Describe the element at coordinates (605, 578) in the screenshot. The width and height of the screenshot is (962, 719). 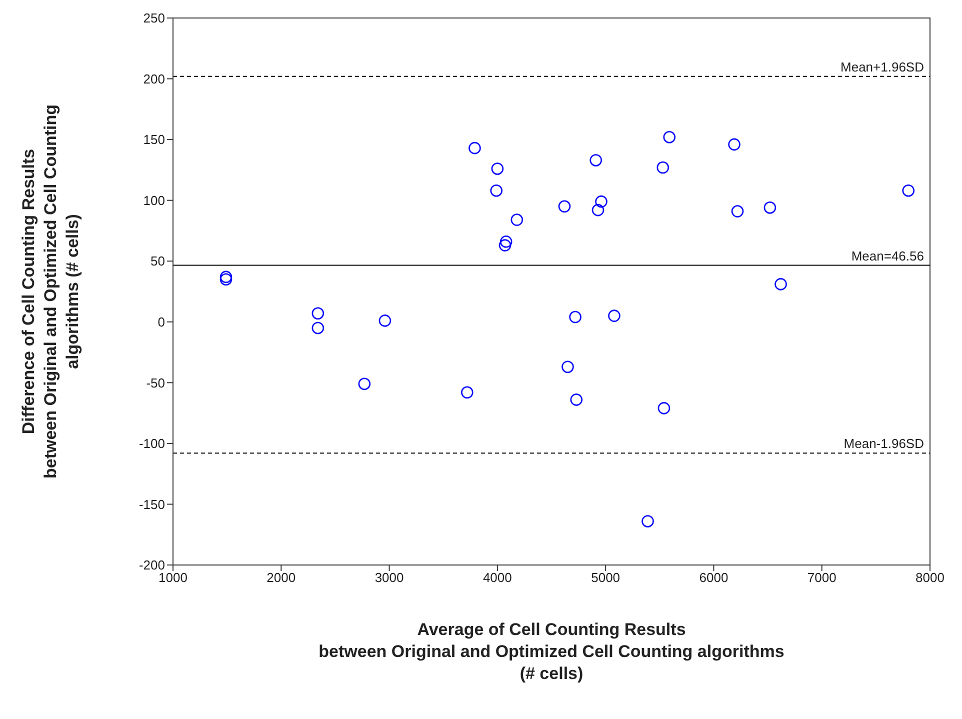
I see `x-tick-label: 5000` at that location.